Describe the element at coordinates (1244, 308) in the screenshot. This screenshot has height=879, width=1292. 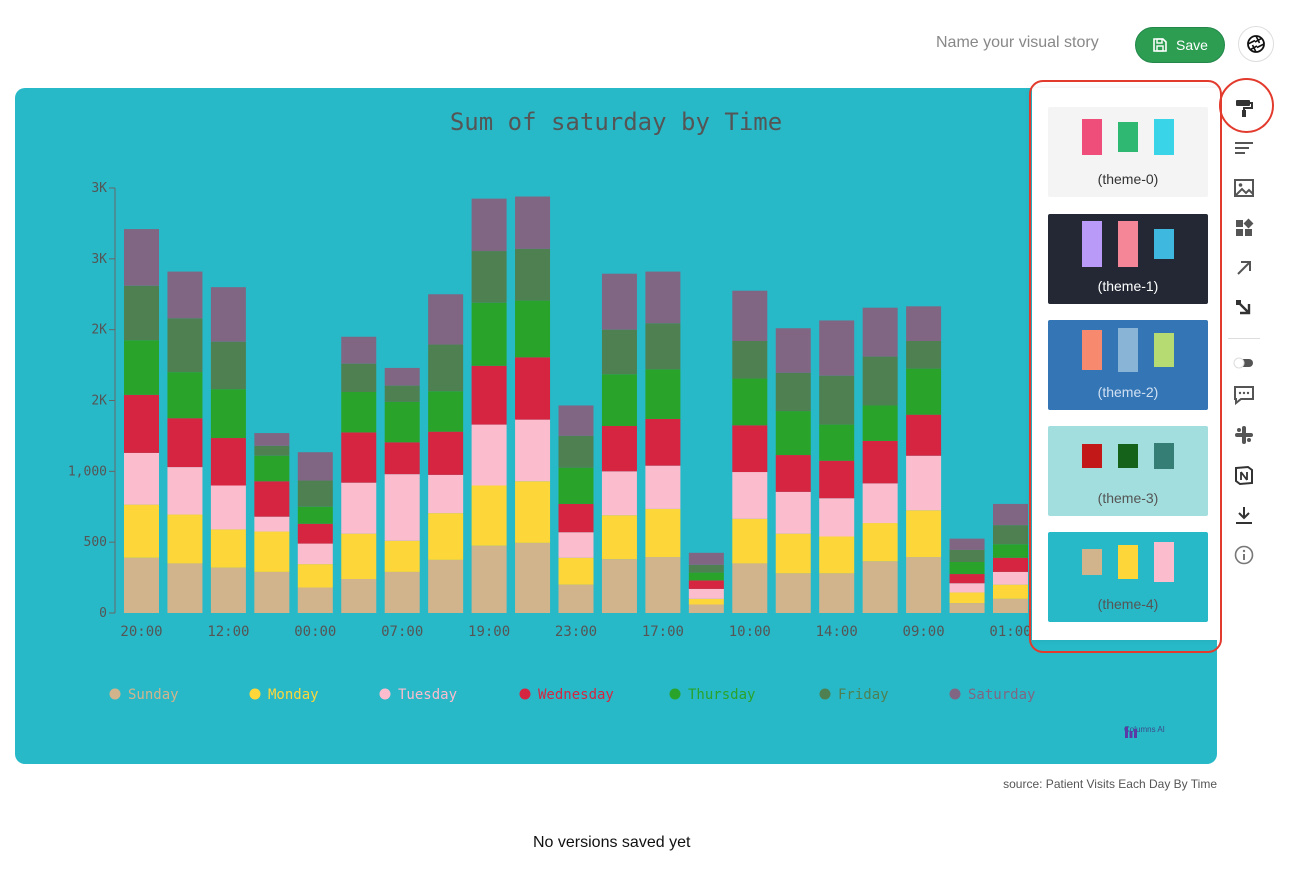
I see `arrow-down-tool-button` at that location.